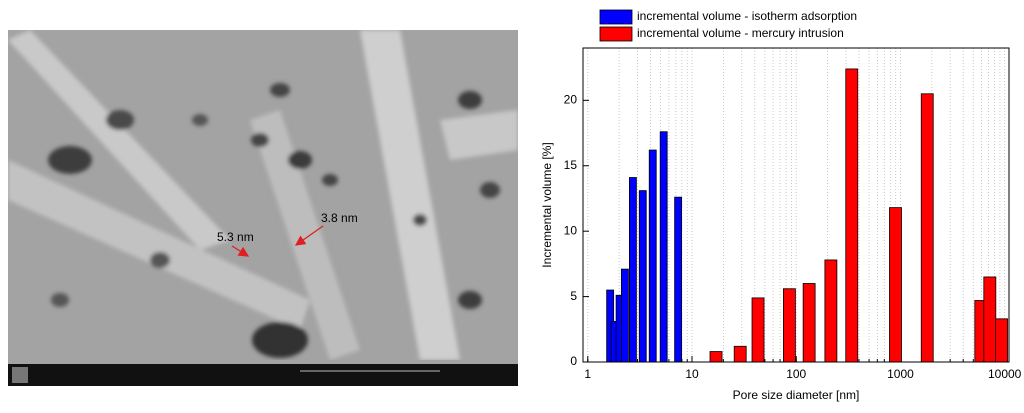 This screenshot has height=413, width=1024. I want to click on y-axis-label: Incremental volume [%], so click(547, 204).